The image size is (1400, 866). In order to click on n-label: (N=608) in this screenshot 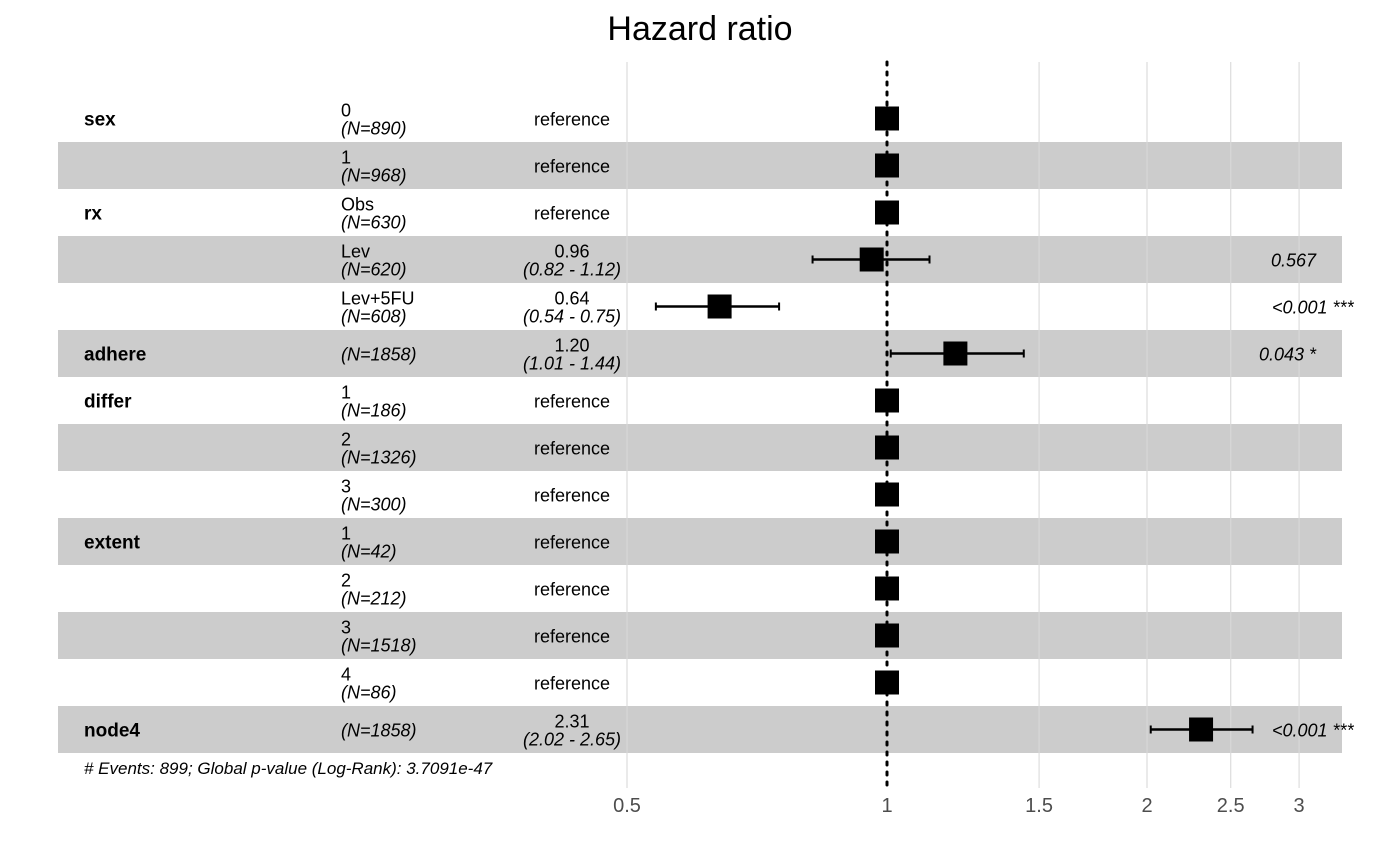, I will do `click(374, 317)`.